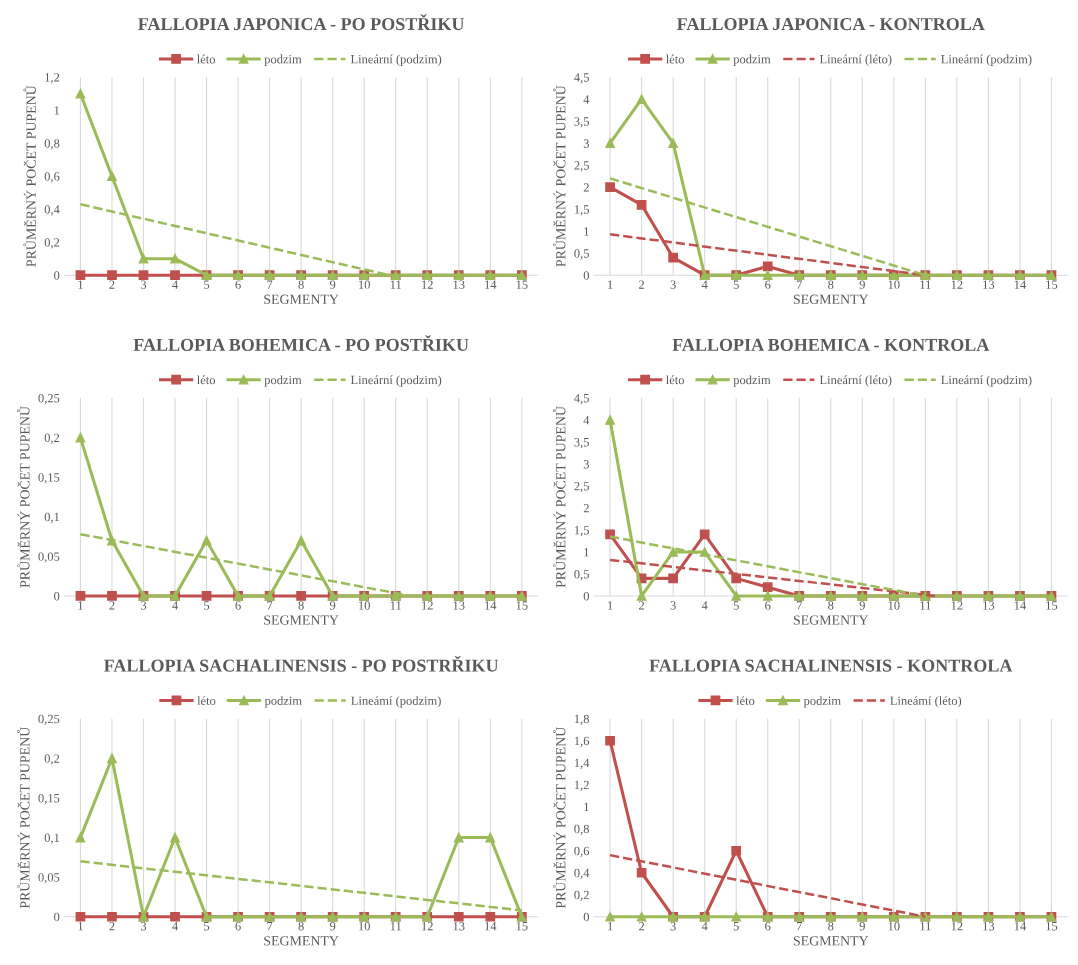  I want to click on y-tick-label: 0,5, so click(581, 254).